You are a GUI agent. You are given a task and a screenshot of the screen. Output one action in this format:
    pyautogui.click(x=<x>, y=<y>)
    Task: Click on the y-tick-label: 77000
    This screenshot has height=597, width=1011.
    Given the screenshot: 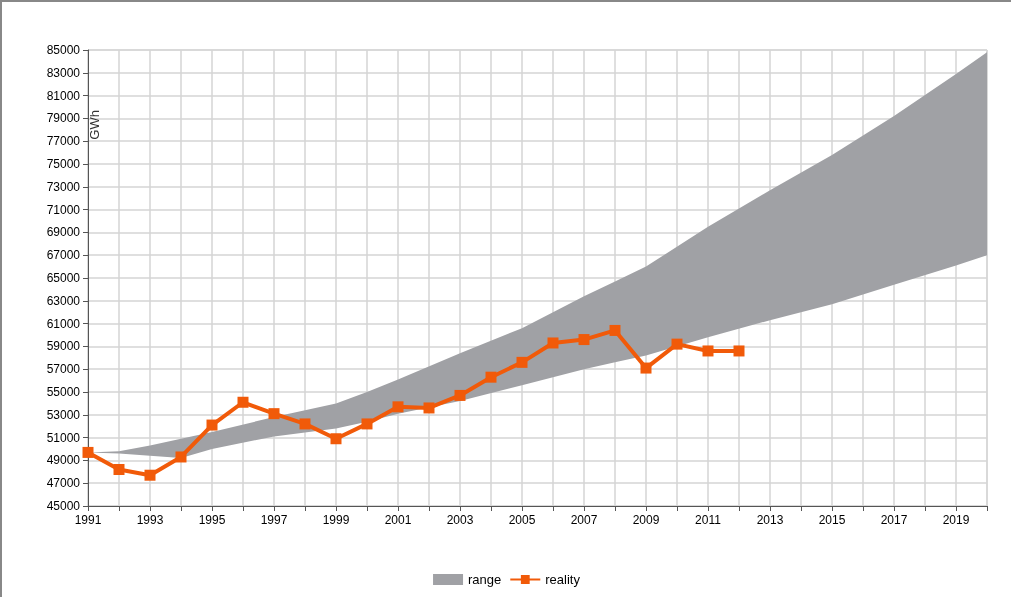 What is the action you would take?
    pyautogui.click(x=63, y=141)
    